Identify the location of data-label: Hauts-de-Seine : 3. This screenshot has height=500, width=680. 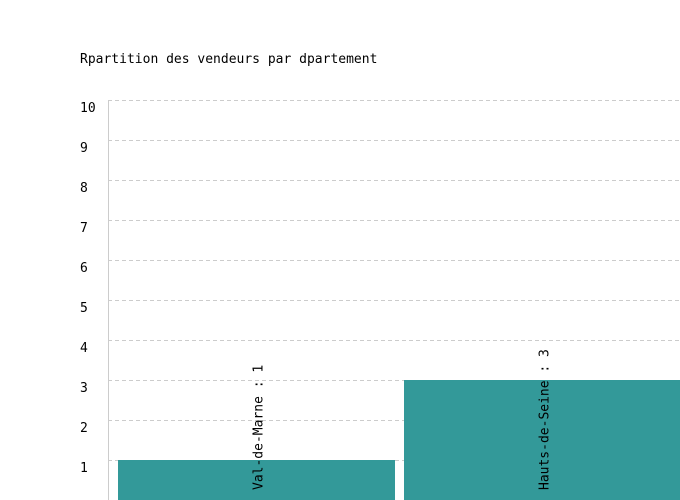
(545, 419).